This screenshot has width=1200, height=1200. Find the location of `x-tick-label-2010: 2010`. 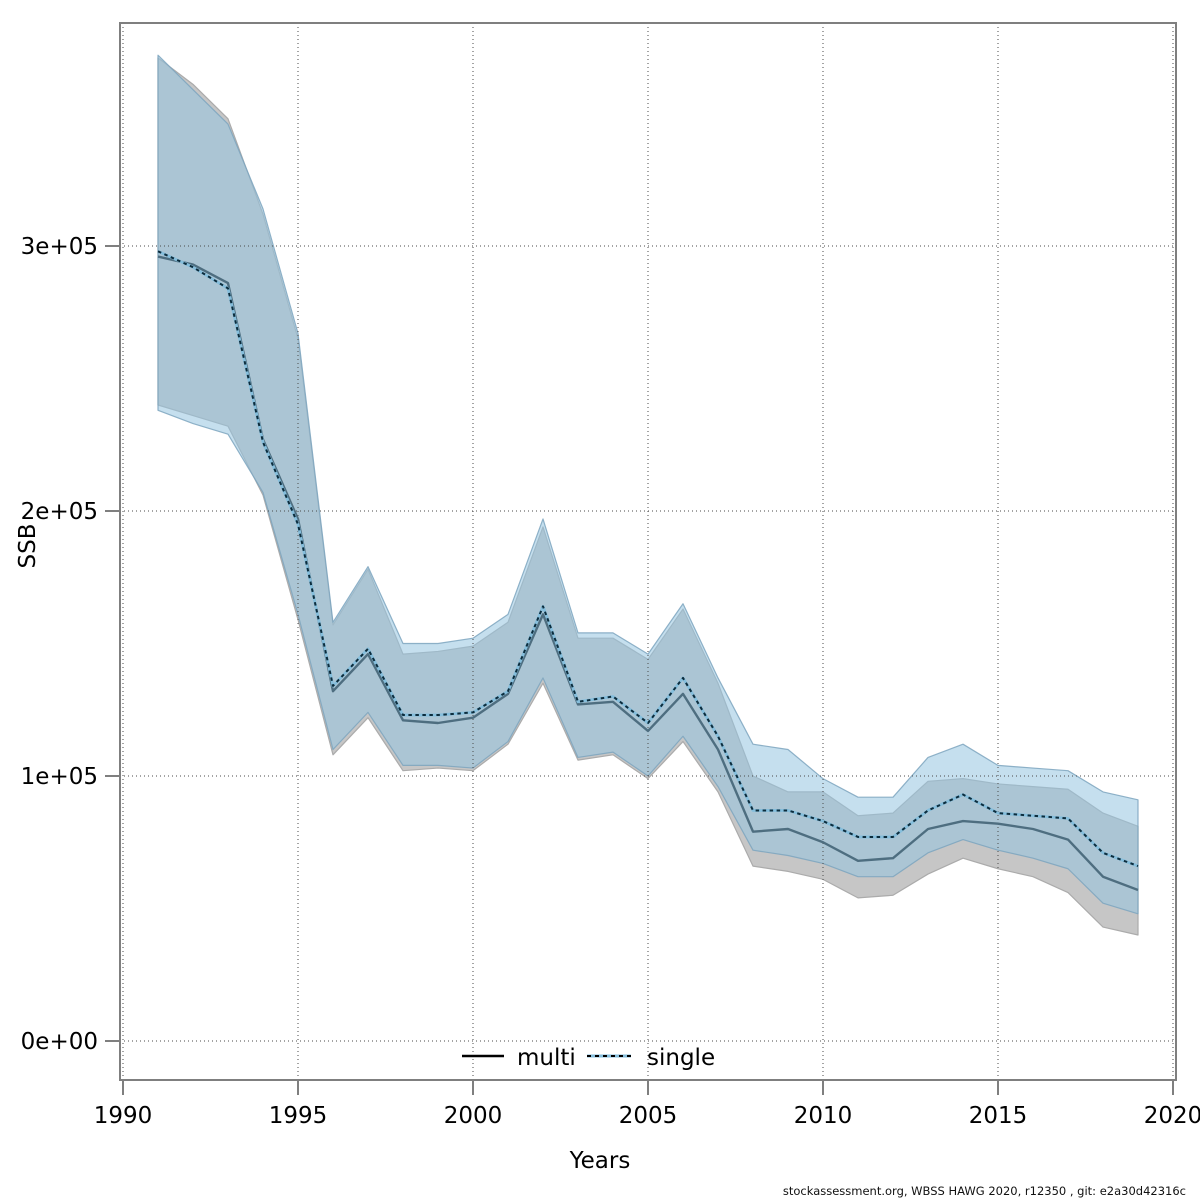

x-tick-label-2010: 2010 is located at coordinates (823, 1116).